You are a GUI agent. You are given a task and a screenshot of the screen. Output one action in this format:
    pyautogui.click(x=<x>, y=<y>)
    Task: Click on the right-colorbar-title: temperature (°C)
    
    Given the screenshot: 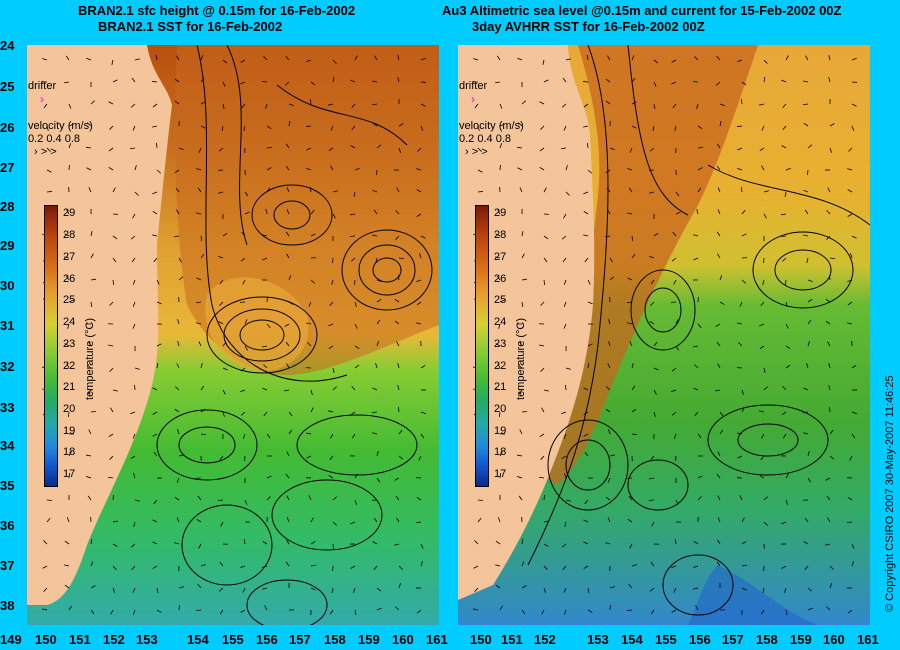 What is the action you would take?
    pyautogui.click(x=521, y=358)
    